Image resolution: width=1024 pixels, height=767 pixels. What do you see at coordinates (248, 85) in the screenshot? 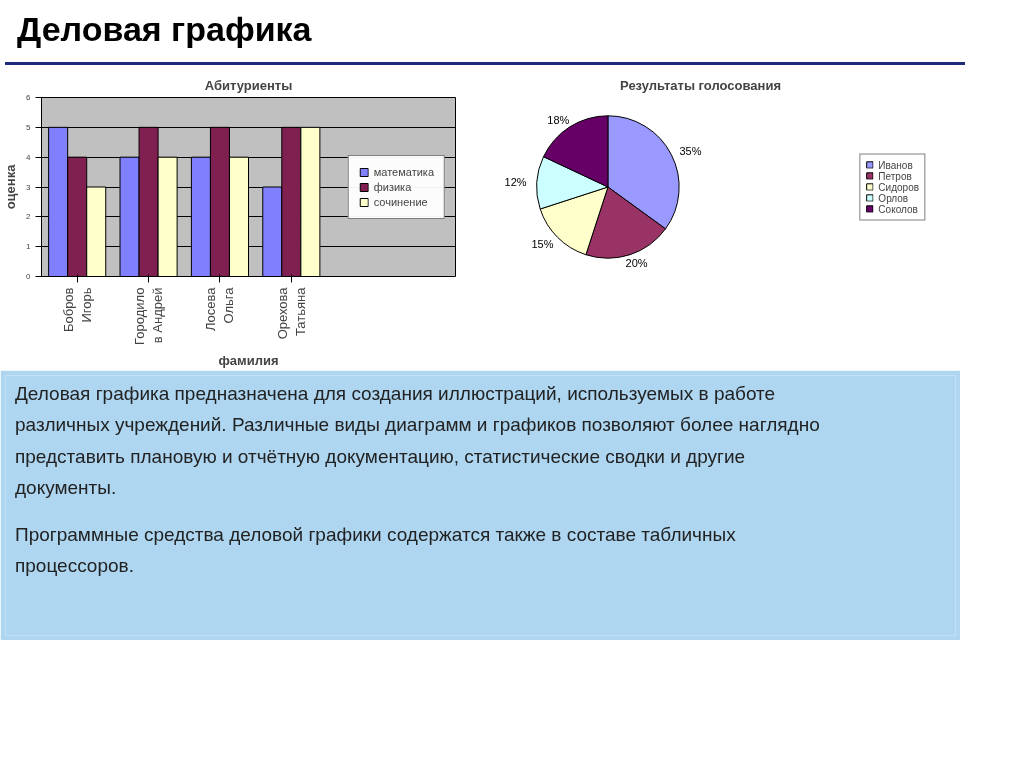
I see `chart-title: Абитуриенты` at bounding box center [248, 85].